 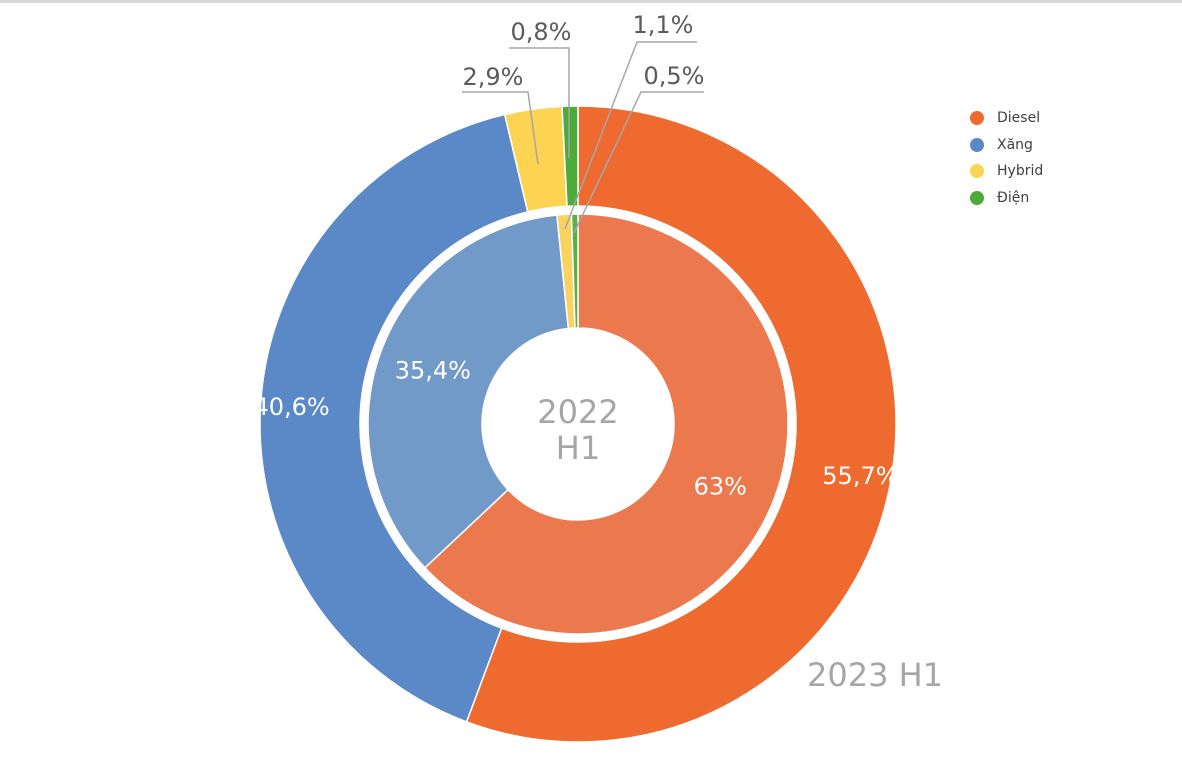 What do you see at coordinates (570, 156) in the screenshot?
I see `outer-slice-dien` at bounding box center [570, 156].